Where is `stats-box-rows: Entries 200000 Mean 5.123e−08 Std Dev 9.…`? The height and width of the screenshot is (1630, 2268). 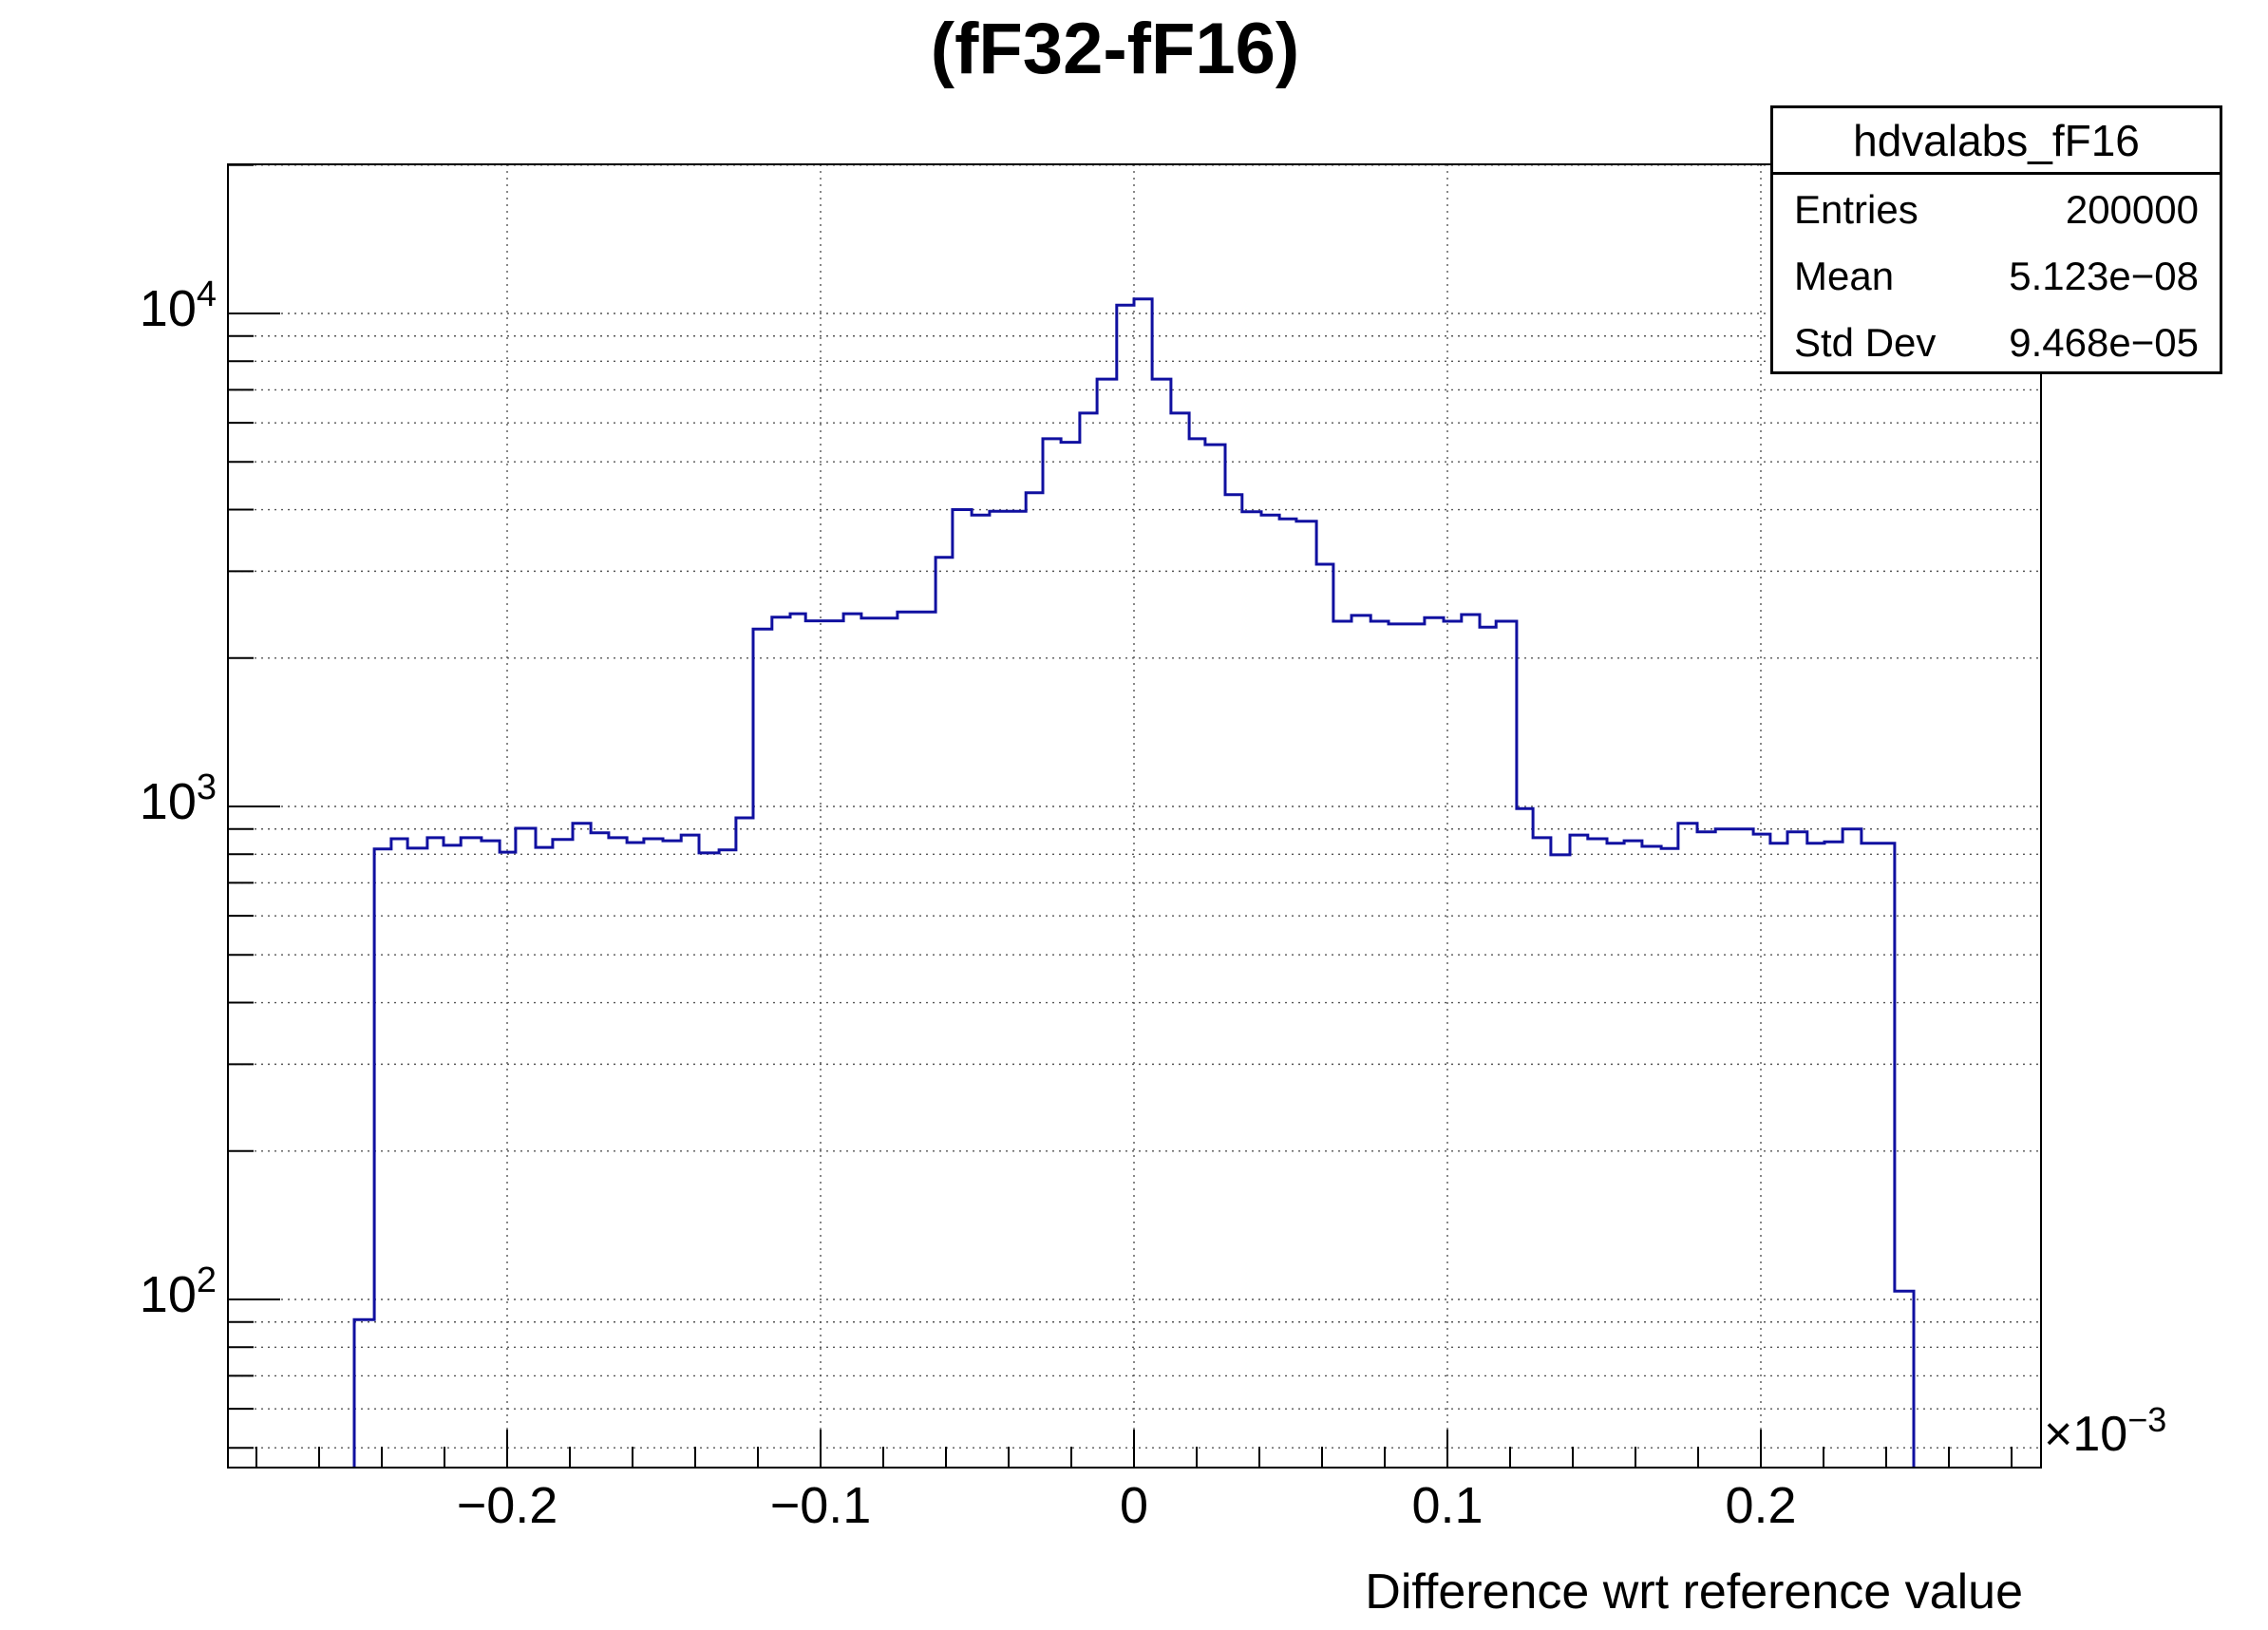
stats-box-rows: Entries 200000 Mean 5.123e−08 Std Dev 9.… is located at coordinates (1997, 275).